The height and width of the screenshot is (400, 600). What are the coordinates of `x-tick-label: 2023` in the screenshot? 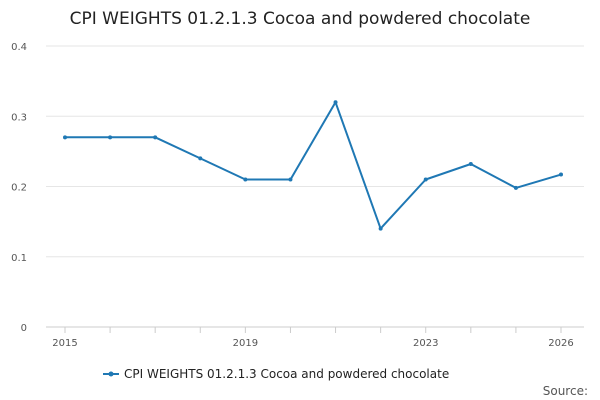 It's located at (425, 343).